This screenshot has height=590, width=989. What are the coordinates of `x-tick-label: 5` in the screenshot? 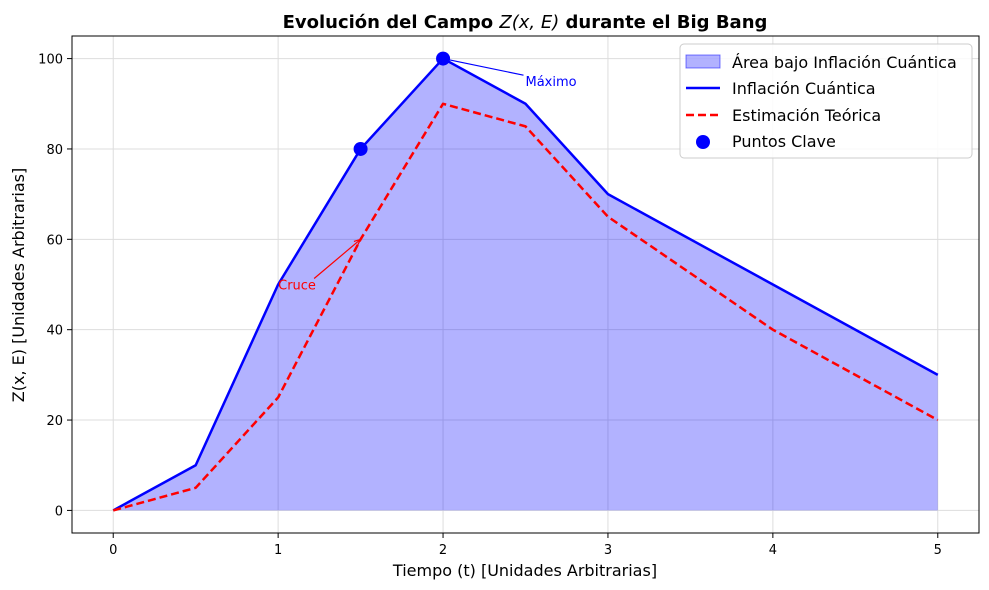 It's located at (938, 550).